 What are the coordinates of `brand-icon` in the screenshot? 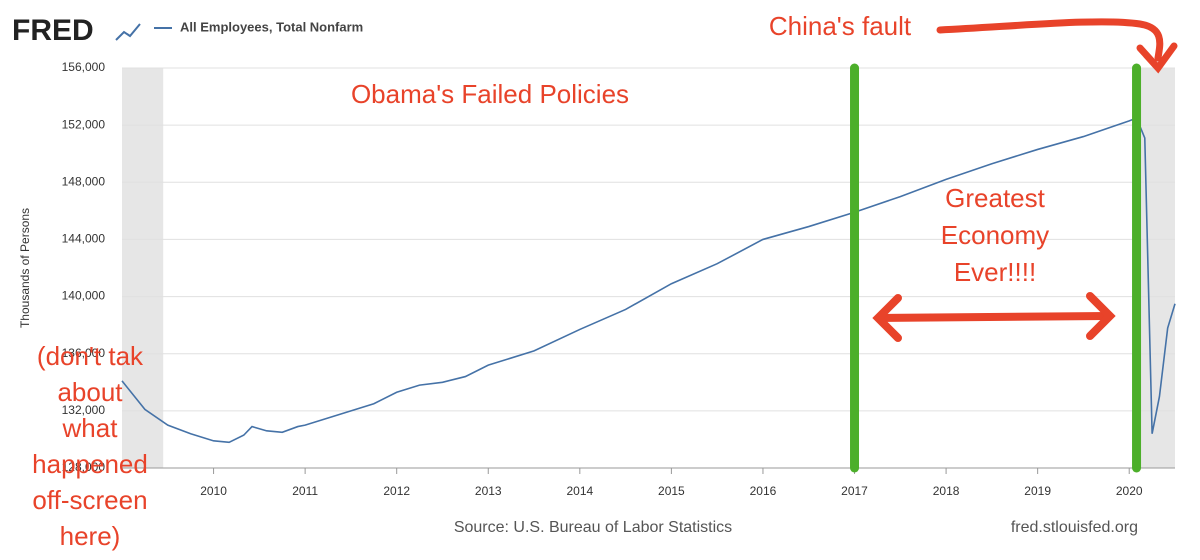 It's located at (128, 32).